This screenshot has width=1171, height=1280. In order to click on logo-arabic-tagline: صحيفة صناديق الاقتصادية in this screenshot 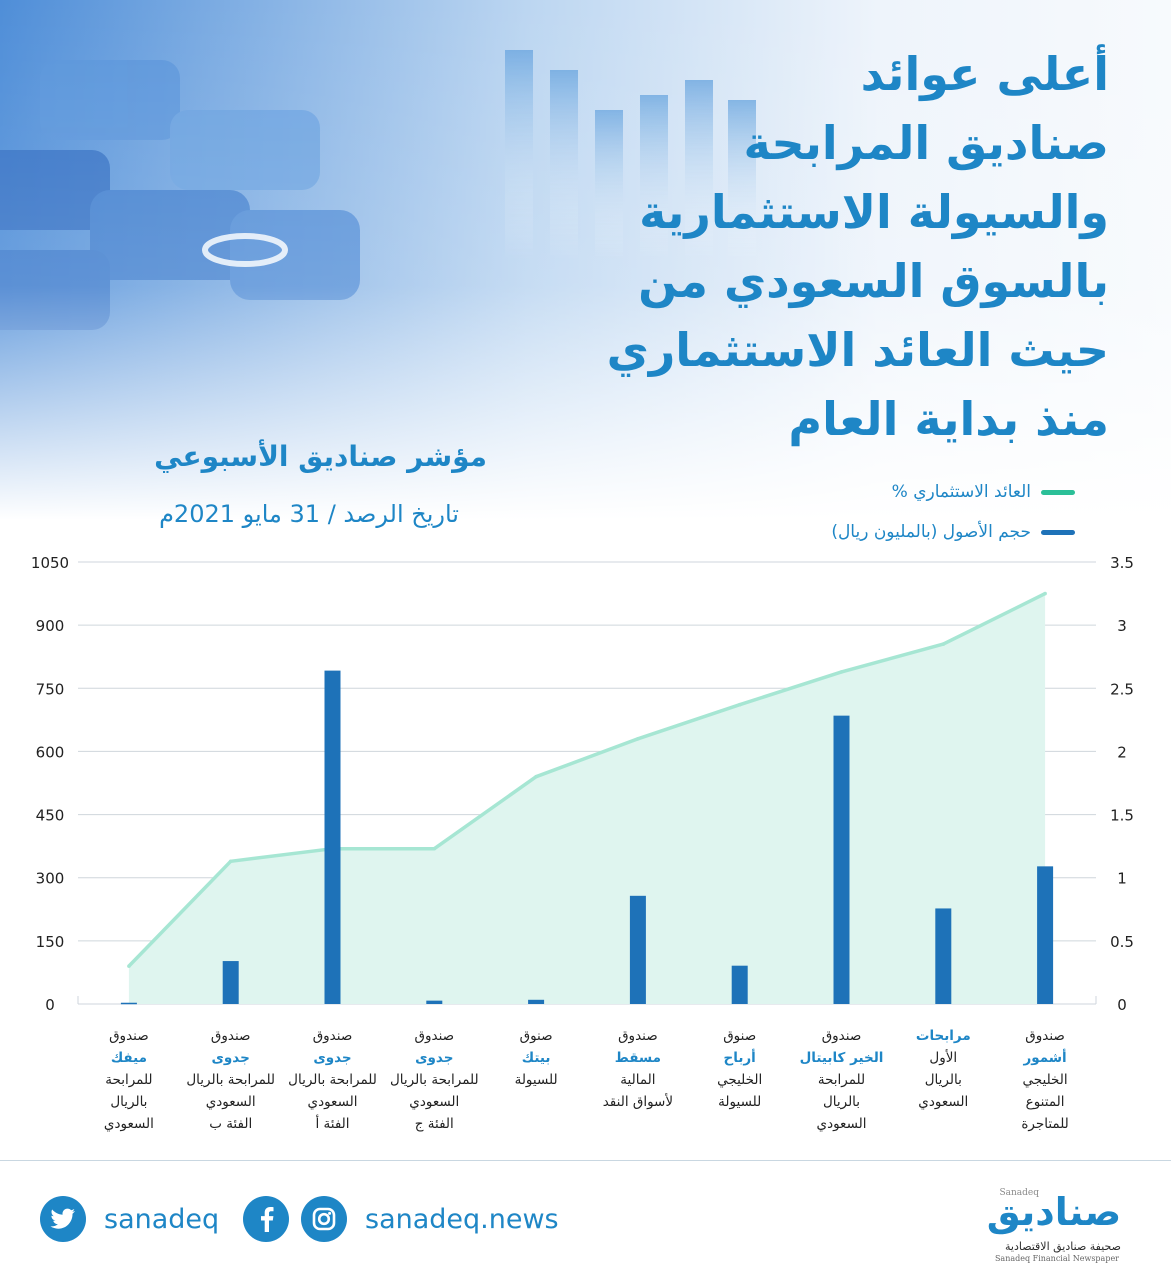, I will do `click(1062, 1246)`.